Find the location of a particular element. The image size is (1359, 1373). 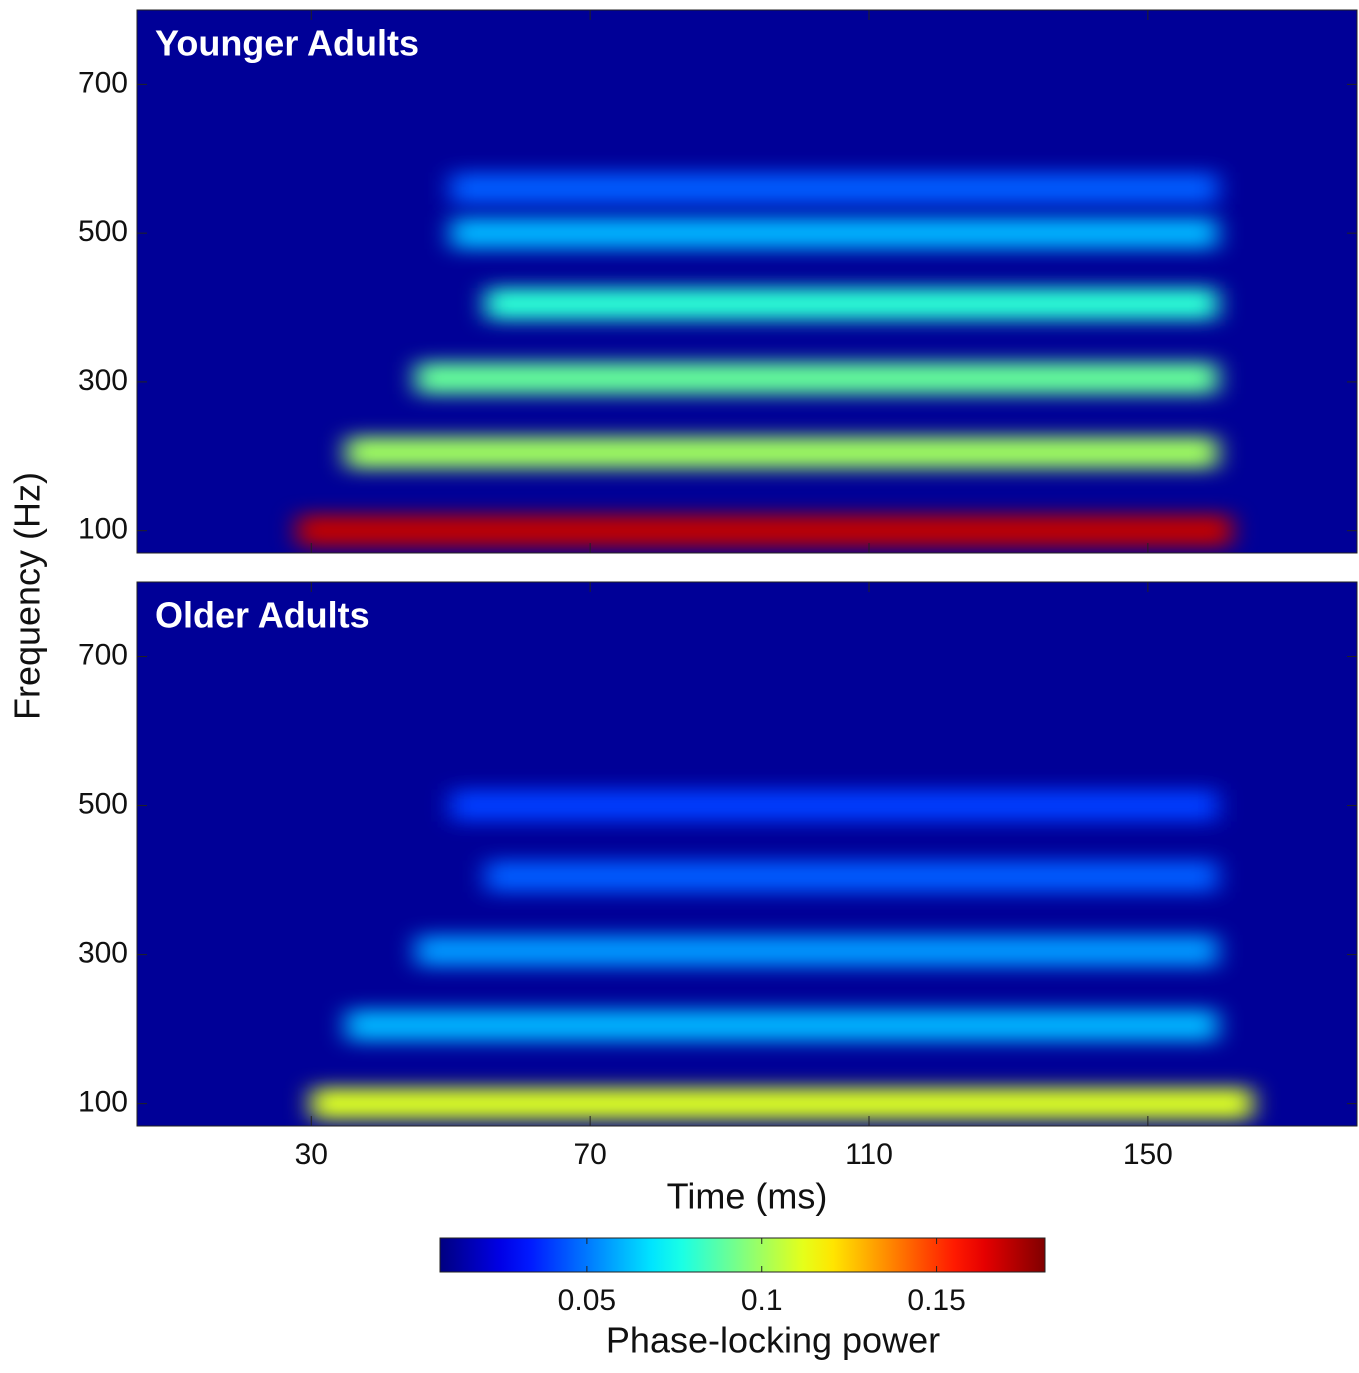

y-axis-label: Frequency (Hz) is located at coordinates (27, 596).